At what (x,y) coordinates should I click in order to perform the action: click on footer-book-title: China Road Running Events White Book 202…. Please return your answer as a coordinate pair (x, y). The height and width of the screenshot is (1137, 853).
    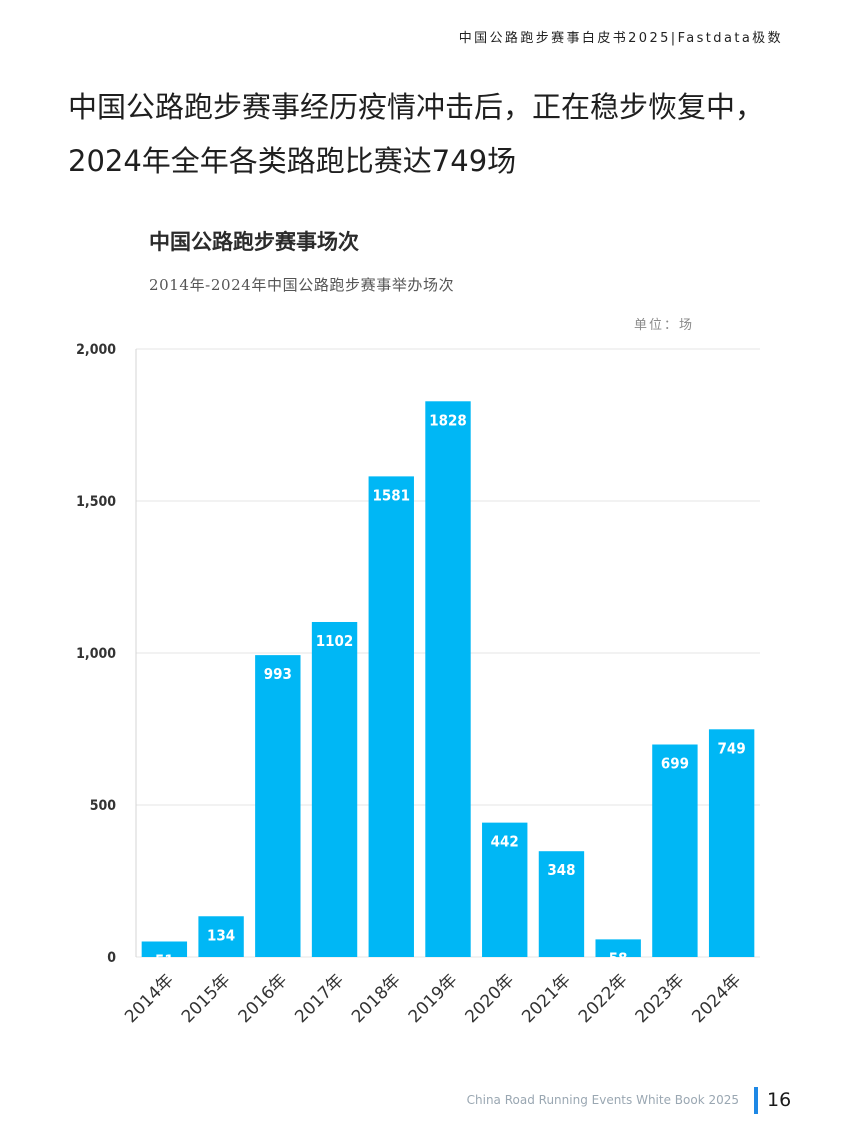
    Looking at the image, I should click on (602, 1100).